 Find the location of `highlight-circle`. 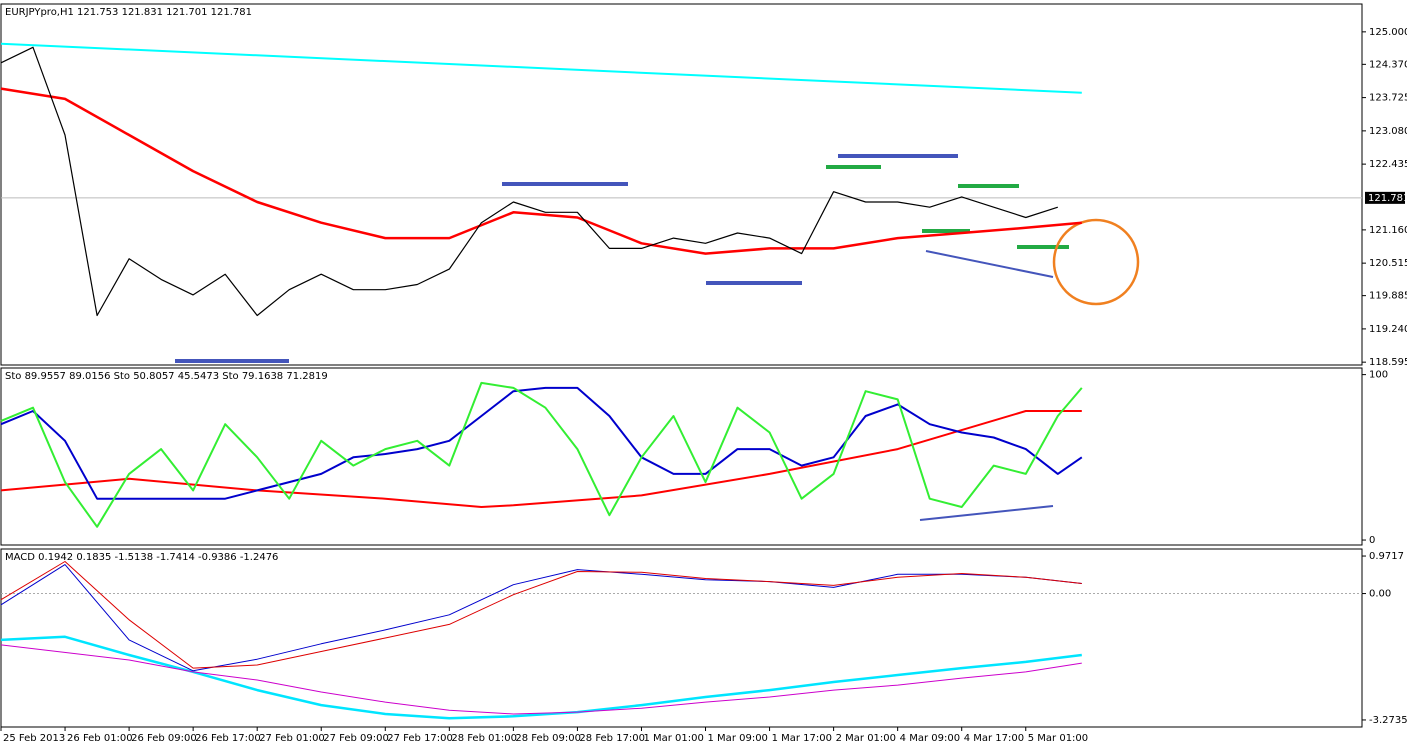

highlight-circle is located at coordinates (1096, 262).